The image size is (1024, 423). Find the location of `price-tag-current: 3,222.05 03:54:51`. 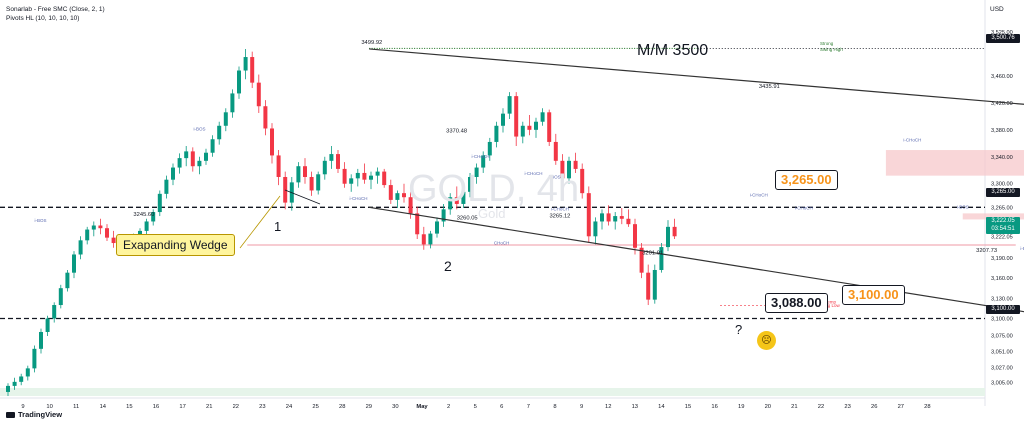

price-tag-current: 3,222.05 03:54:51 is located at coordinates (1003, 225).